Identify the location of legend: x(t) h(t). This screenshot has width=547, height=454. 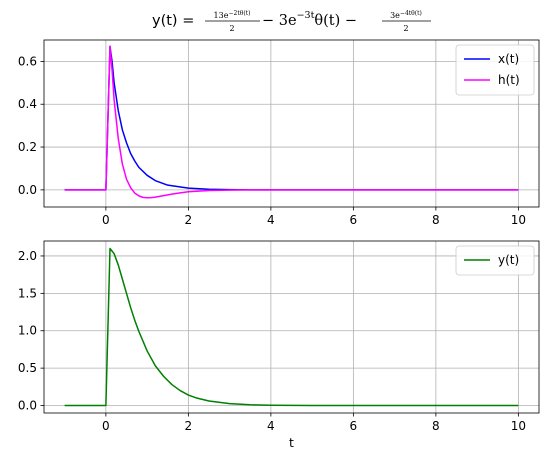
(495, 70).